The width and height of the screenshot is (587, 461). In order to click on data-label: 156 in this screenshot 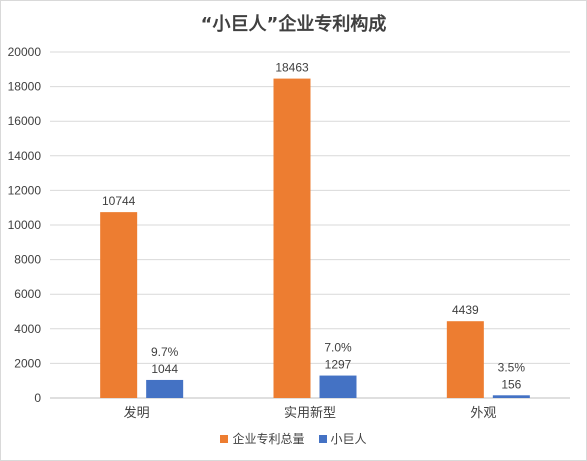, I will do `click(511, 384)`.